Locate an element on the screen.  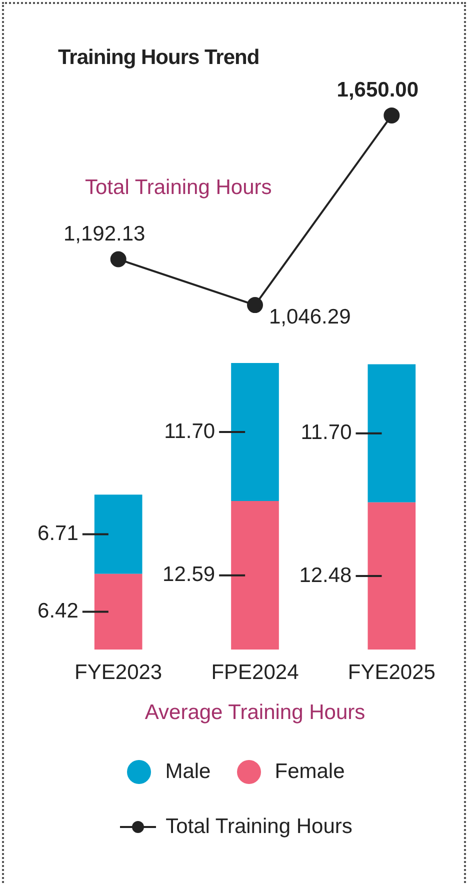
data-label: 1,046.29 is located at coordinates (310, 316).